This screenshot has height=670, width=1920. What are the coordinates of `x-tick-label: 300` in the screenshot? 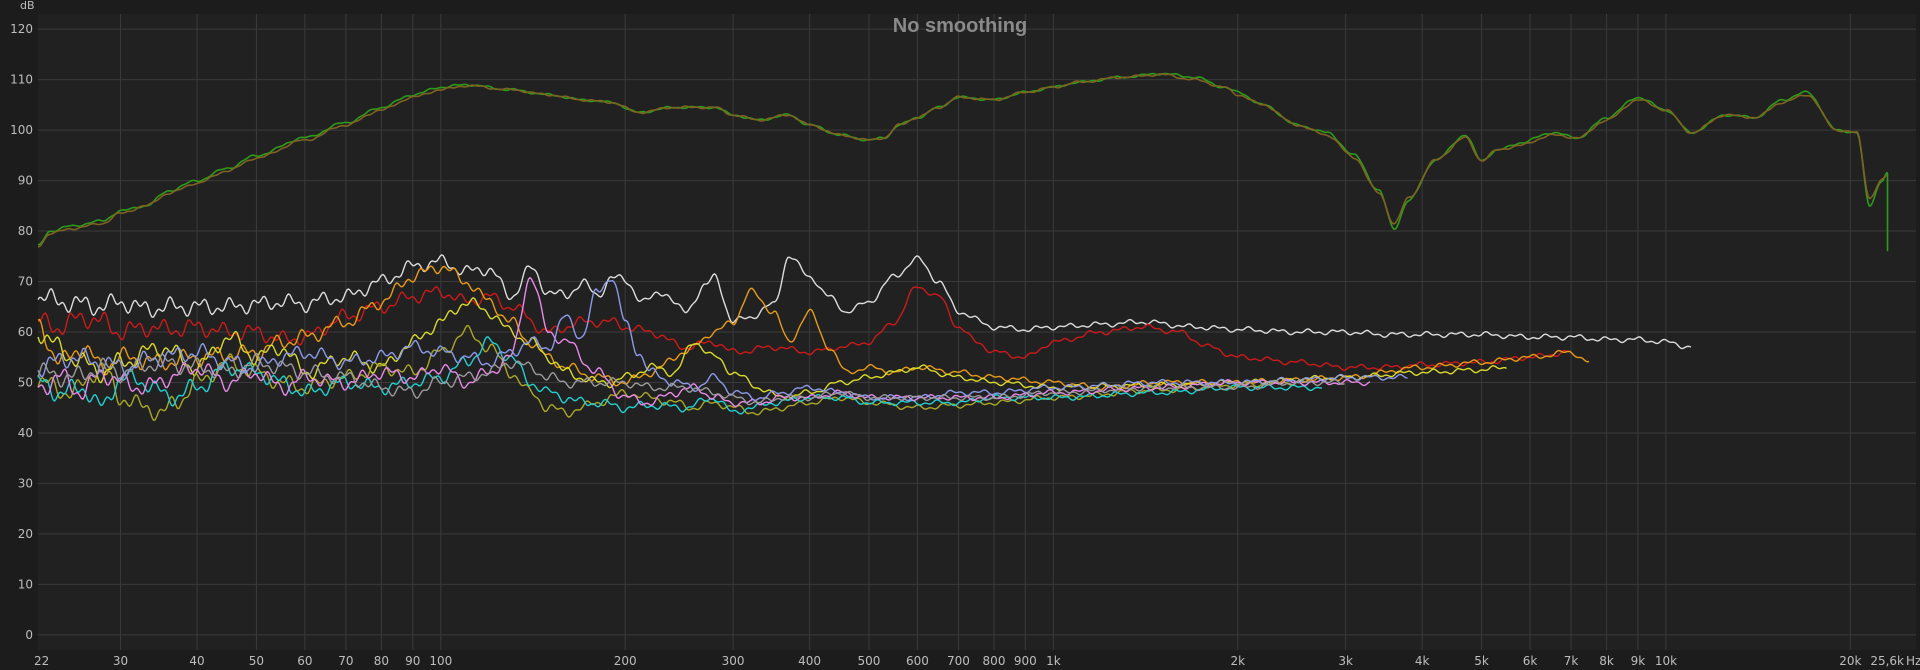 It's located at (733, 661).